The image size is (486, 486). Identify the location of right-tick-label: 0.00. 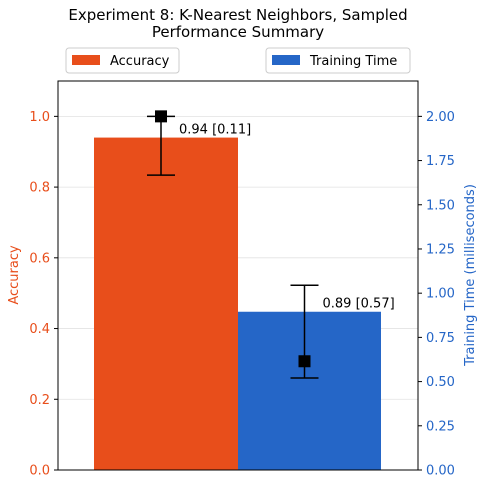
(440, 471).